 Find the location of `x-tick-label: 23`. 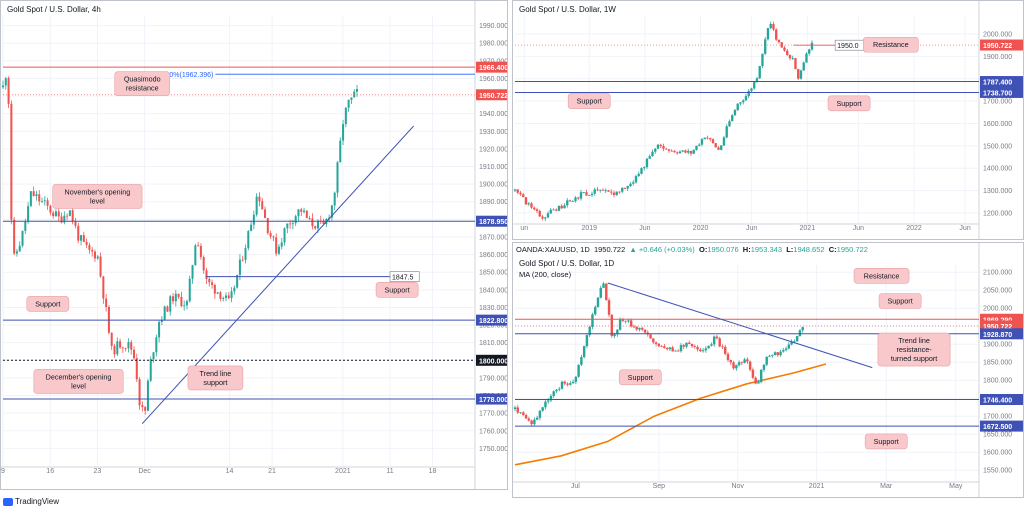

x-tick-label: 23 is located at coordinates (98, 471).